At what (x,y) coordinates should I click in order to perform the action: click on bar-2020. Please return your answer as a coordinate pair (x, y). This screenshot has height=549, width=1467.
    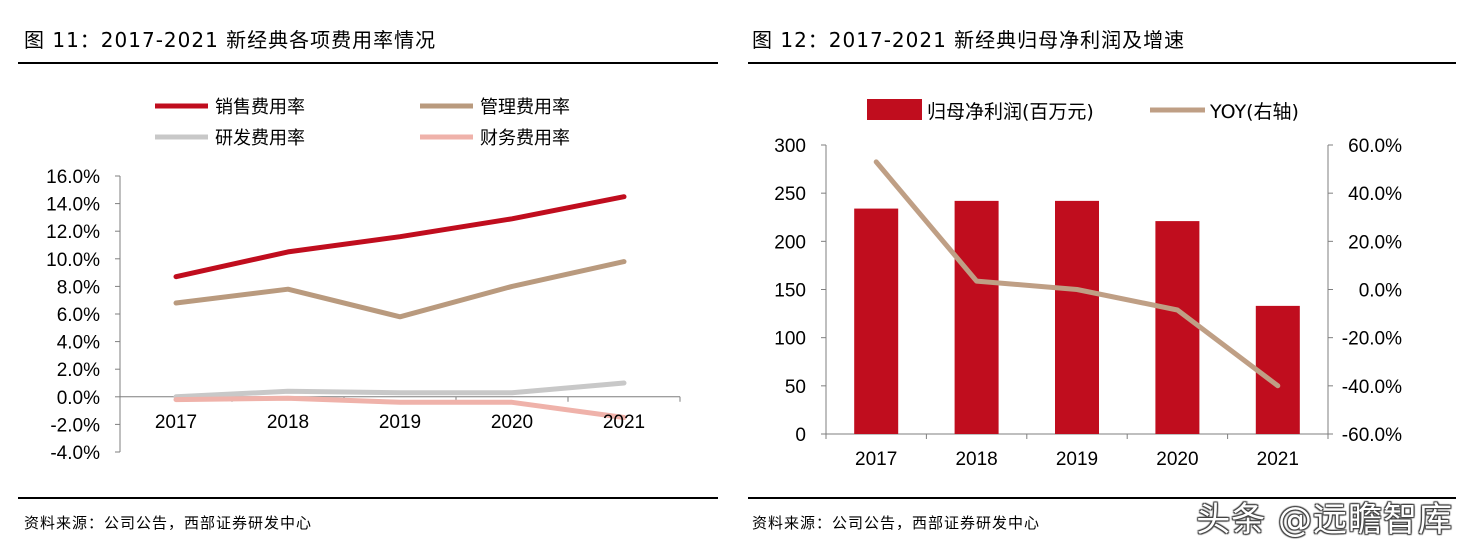
    Looking at the image, I should click on (1177, 327).